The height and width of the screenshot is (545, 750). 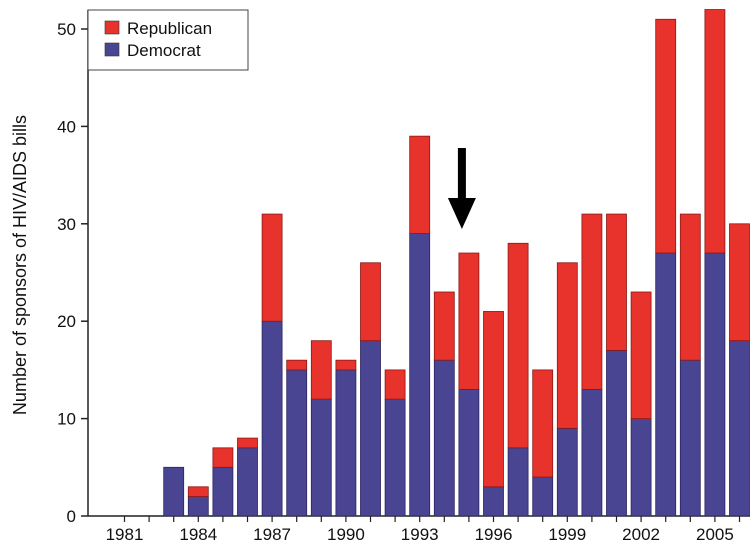 I want to click on x-tick-label: 1993, so click(x=420, y=534).